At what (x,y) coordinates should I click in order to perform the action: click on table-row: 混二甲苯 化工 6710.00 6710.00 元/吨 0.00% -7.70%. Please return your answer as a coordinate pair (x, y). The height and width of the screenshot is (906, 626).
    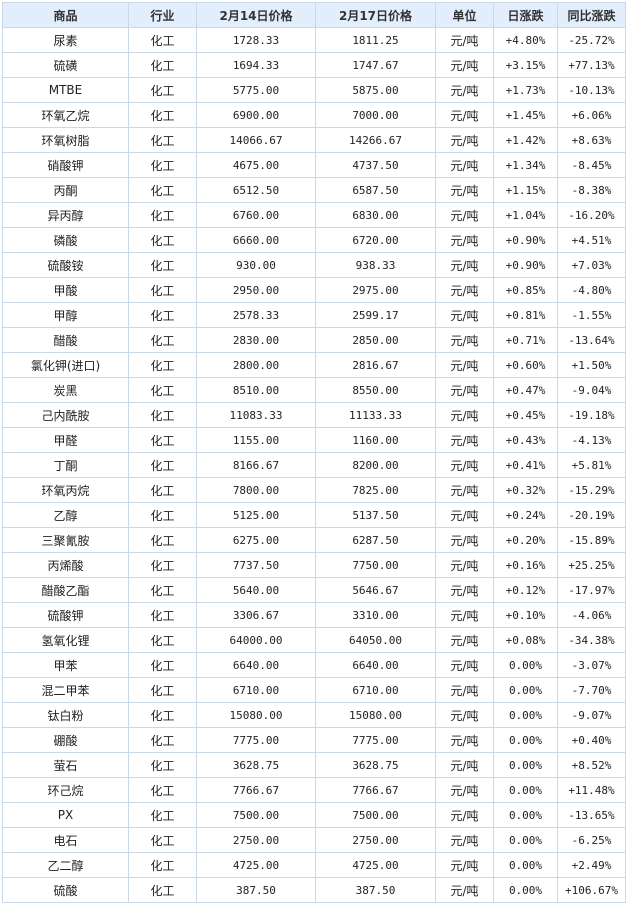
    Looking at the image, I should click on (314, 690).